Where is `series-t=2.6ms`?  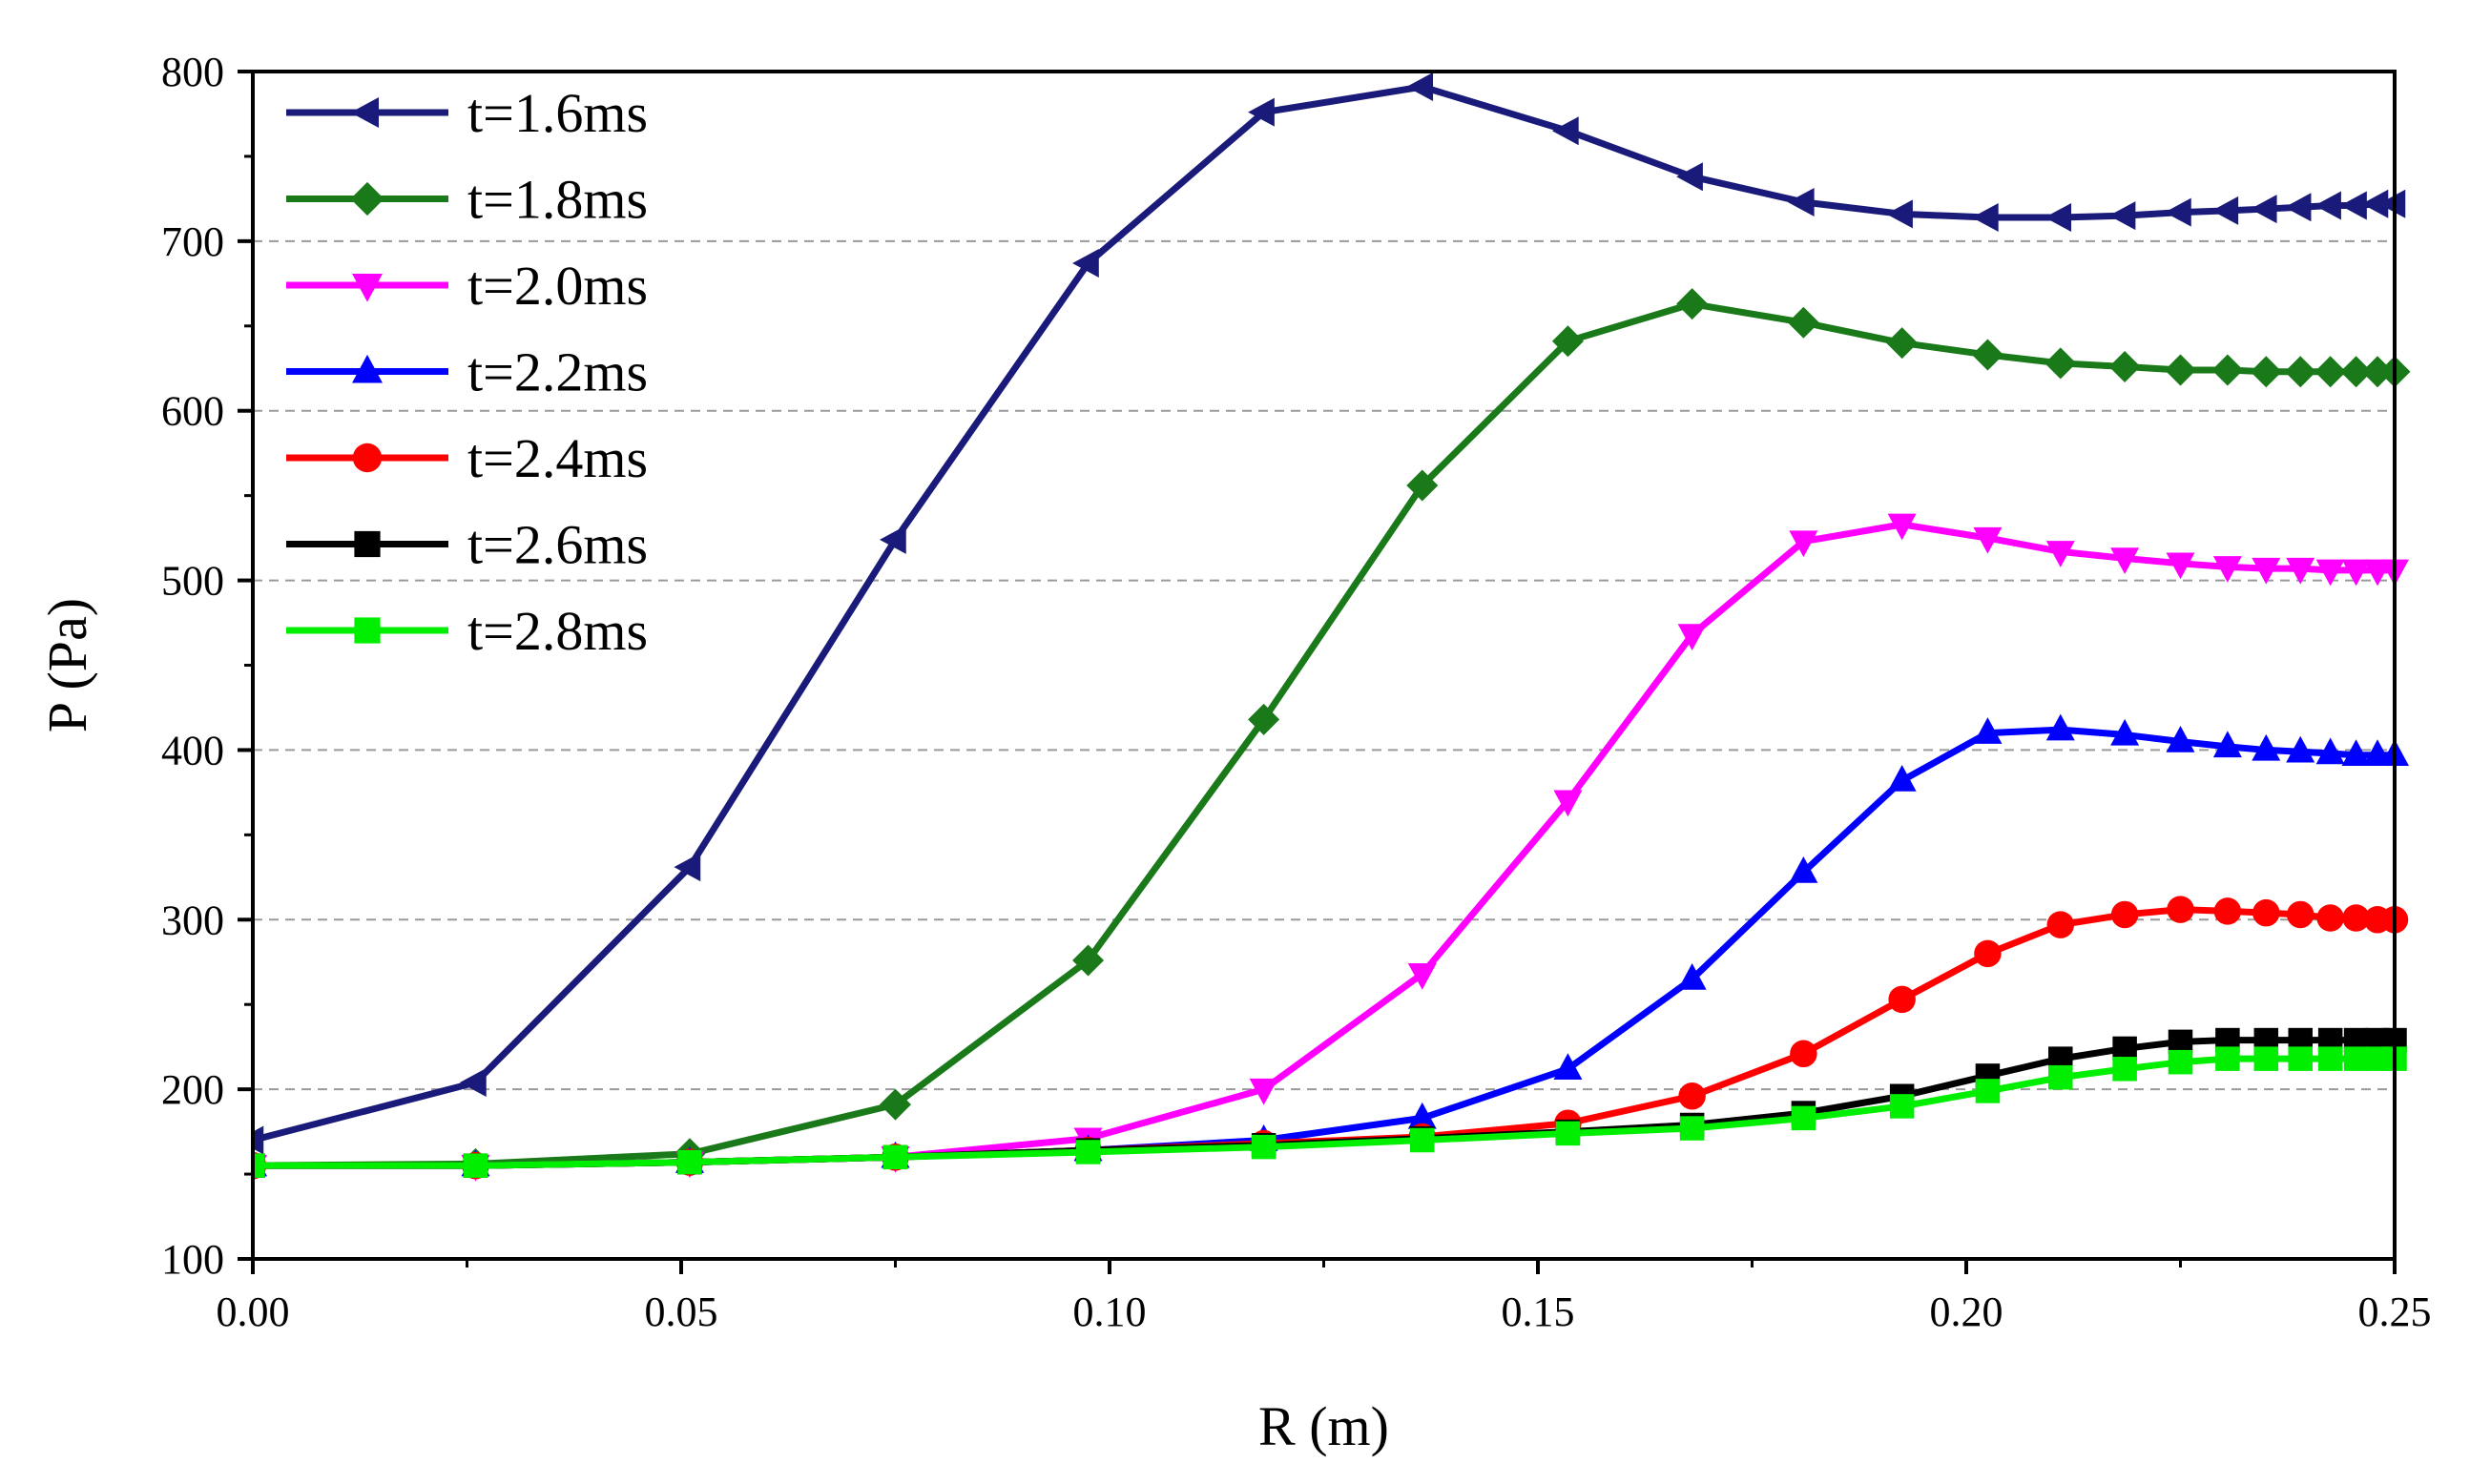 series-t=2.6ms is located at coordinates (1330, 1102).